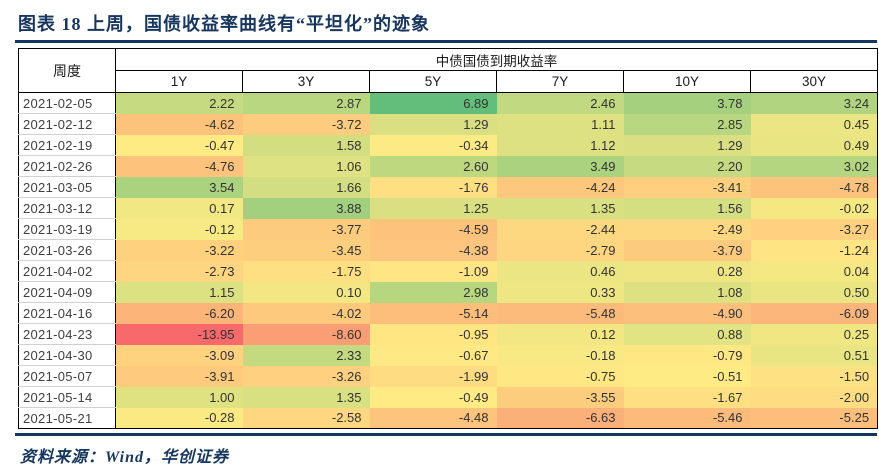 This screenshot has height=473, width=879. I want to click on heatmap-cell: -6.09, so click(814, 313).